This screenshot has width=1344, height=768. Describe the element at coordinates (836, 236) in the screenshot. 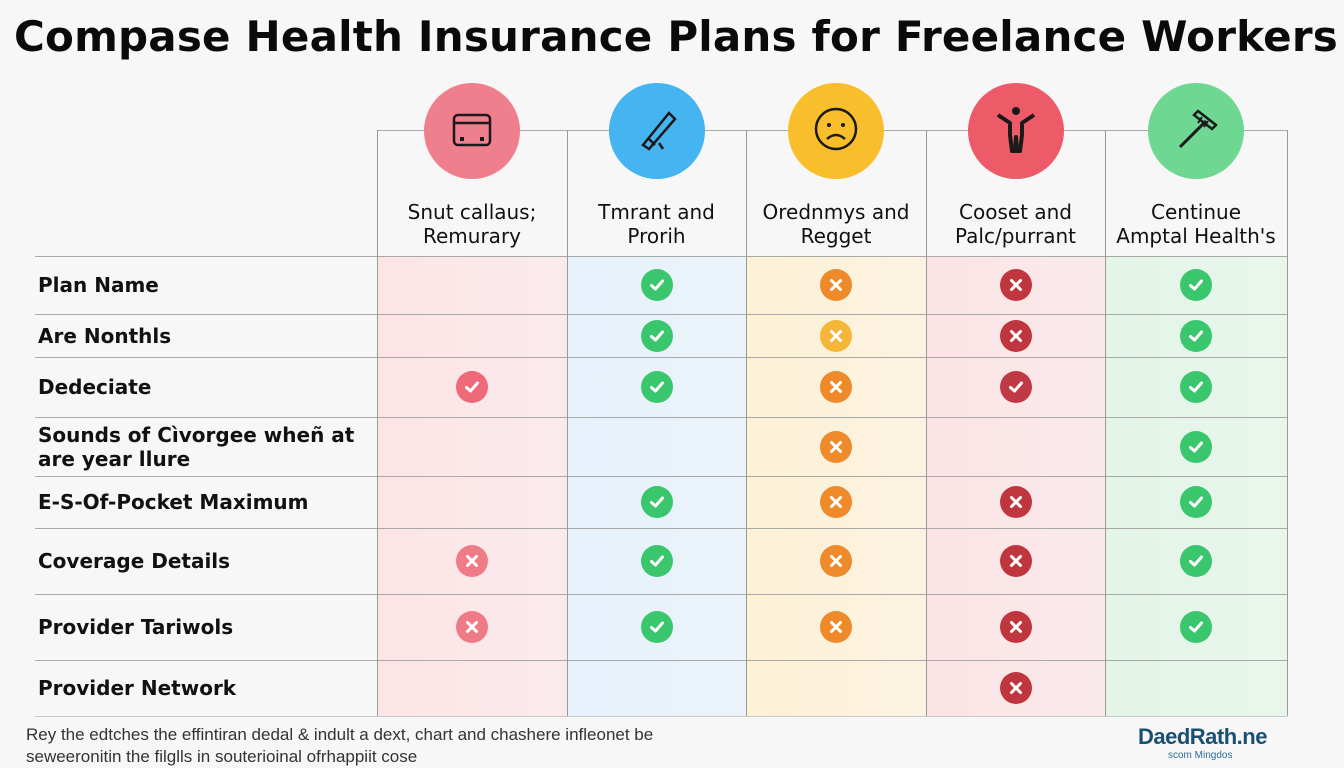

I see `column-header-line-2: Regget` at that location.